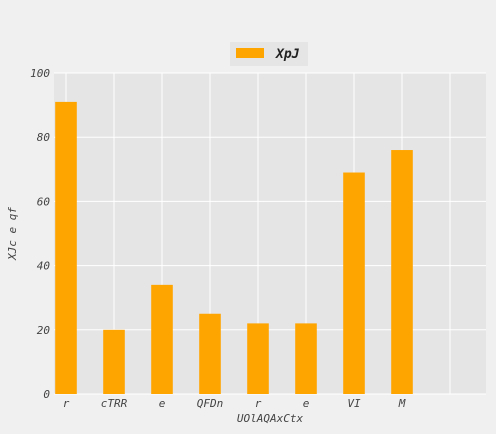 This screenshot has width=496, height=434. Describe the element at coordinates (270, 418) in the screenshot. I see `x-axis-label: UOlAQAxCtx` at that location.